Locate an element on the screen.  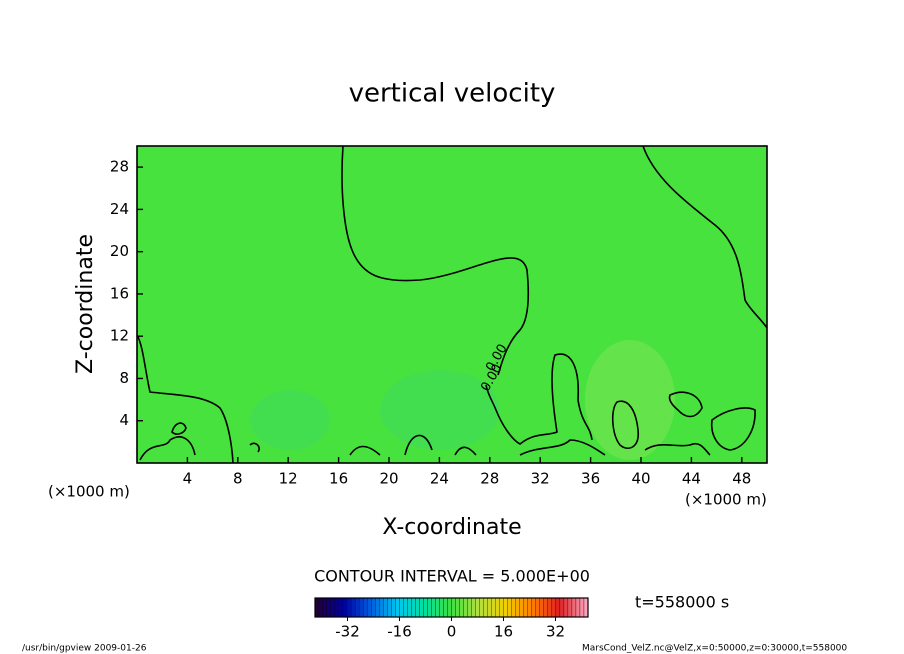
x-tick-label: 40 is located at coordinates (640, 479).